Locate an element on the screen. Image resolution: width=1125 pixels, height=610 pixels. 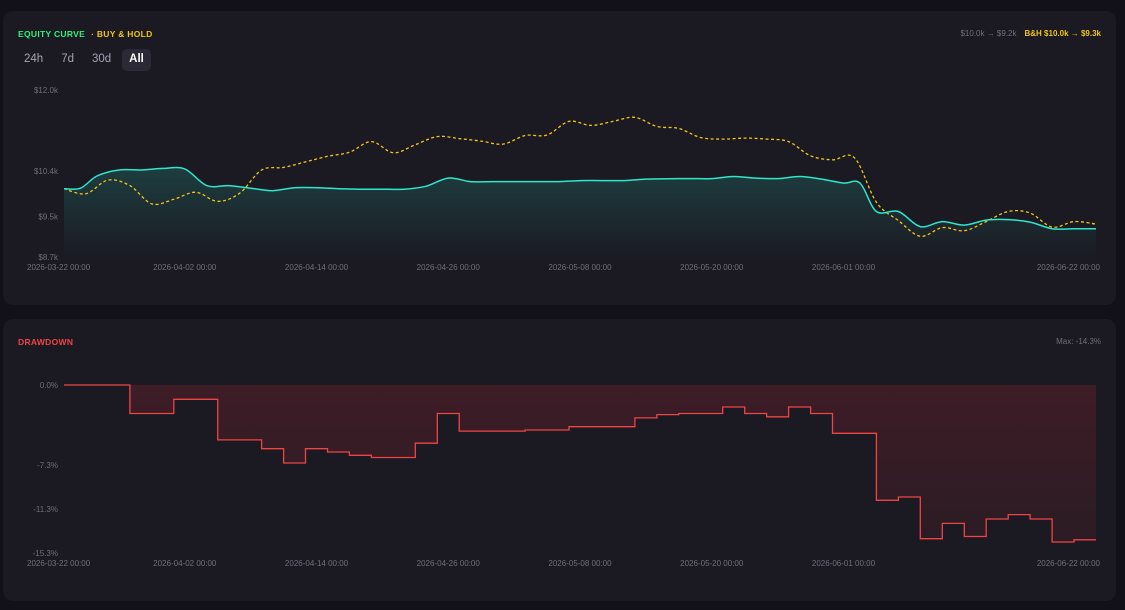
y-tick-label: -11.3% is located at coordinates (45, 509).